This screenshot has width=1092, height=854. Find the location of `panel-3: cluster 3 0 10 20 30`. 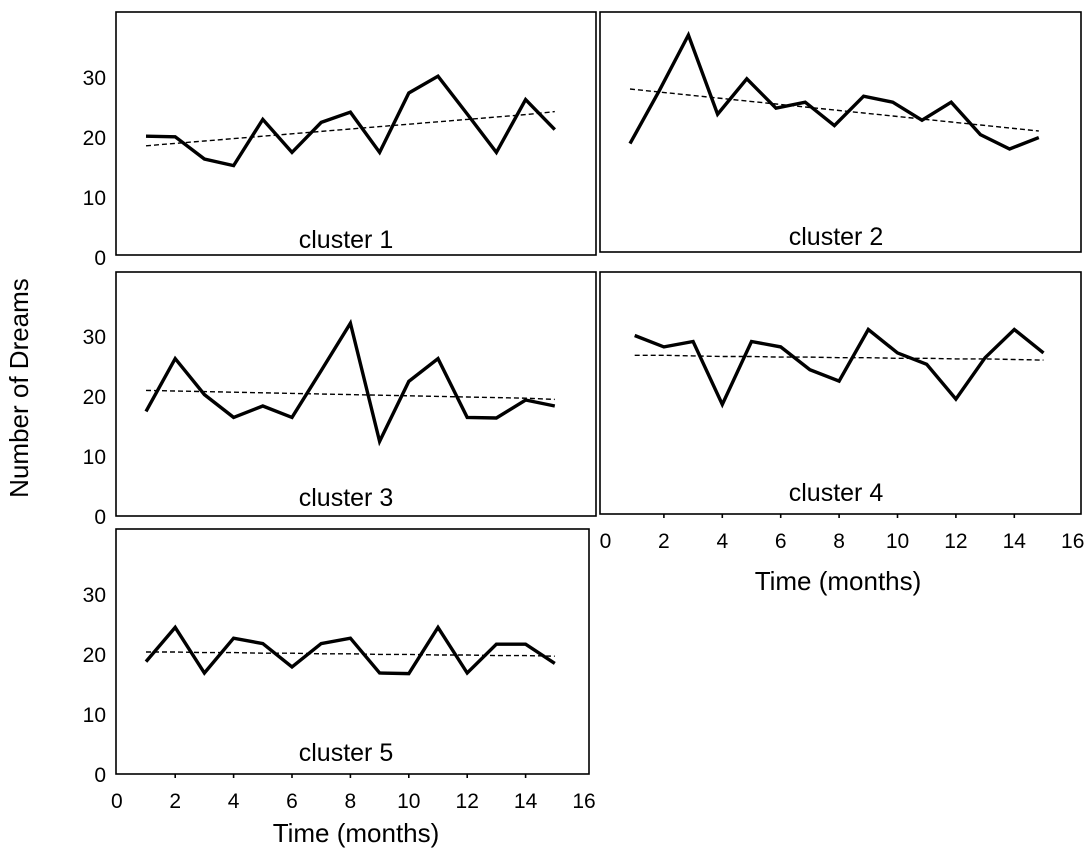

panel-3: cluster 3 0 10 20 30 is located at coordinates (340, 400).